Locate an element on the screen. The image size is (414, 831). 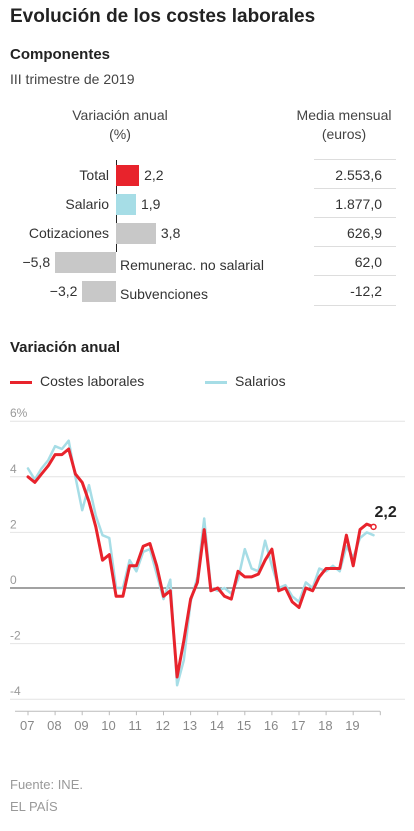
publisher-text: EL PAÍS is located at coordinates (34, 806).